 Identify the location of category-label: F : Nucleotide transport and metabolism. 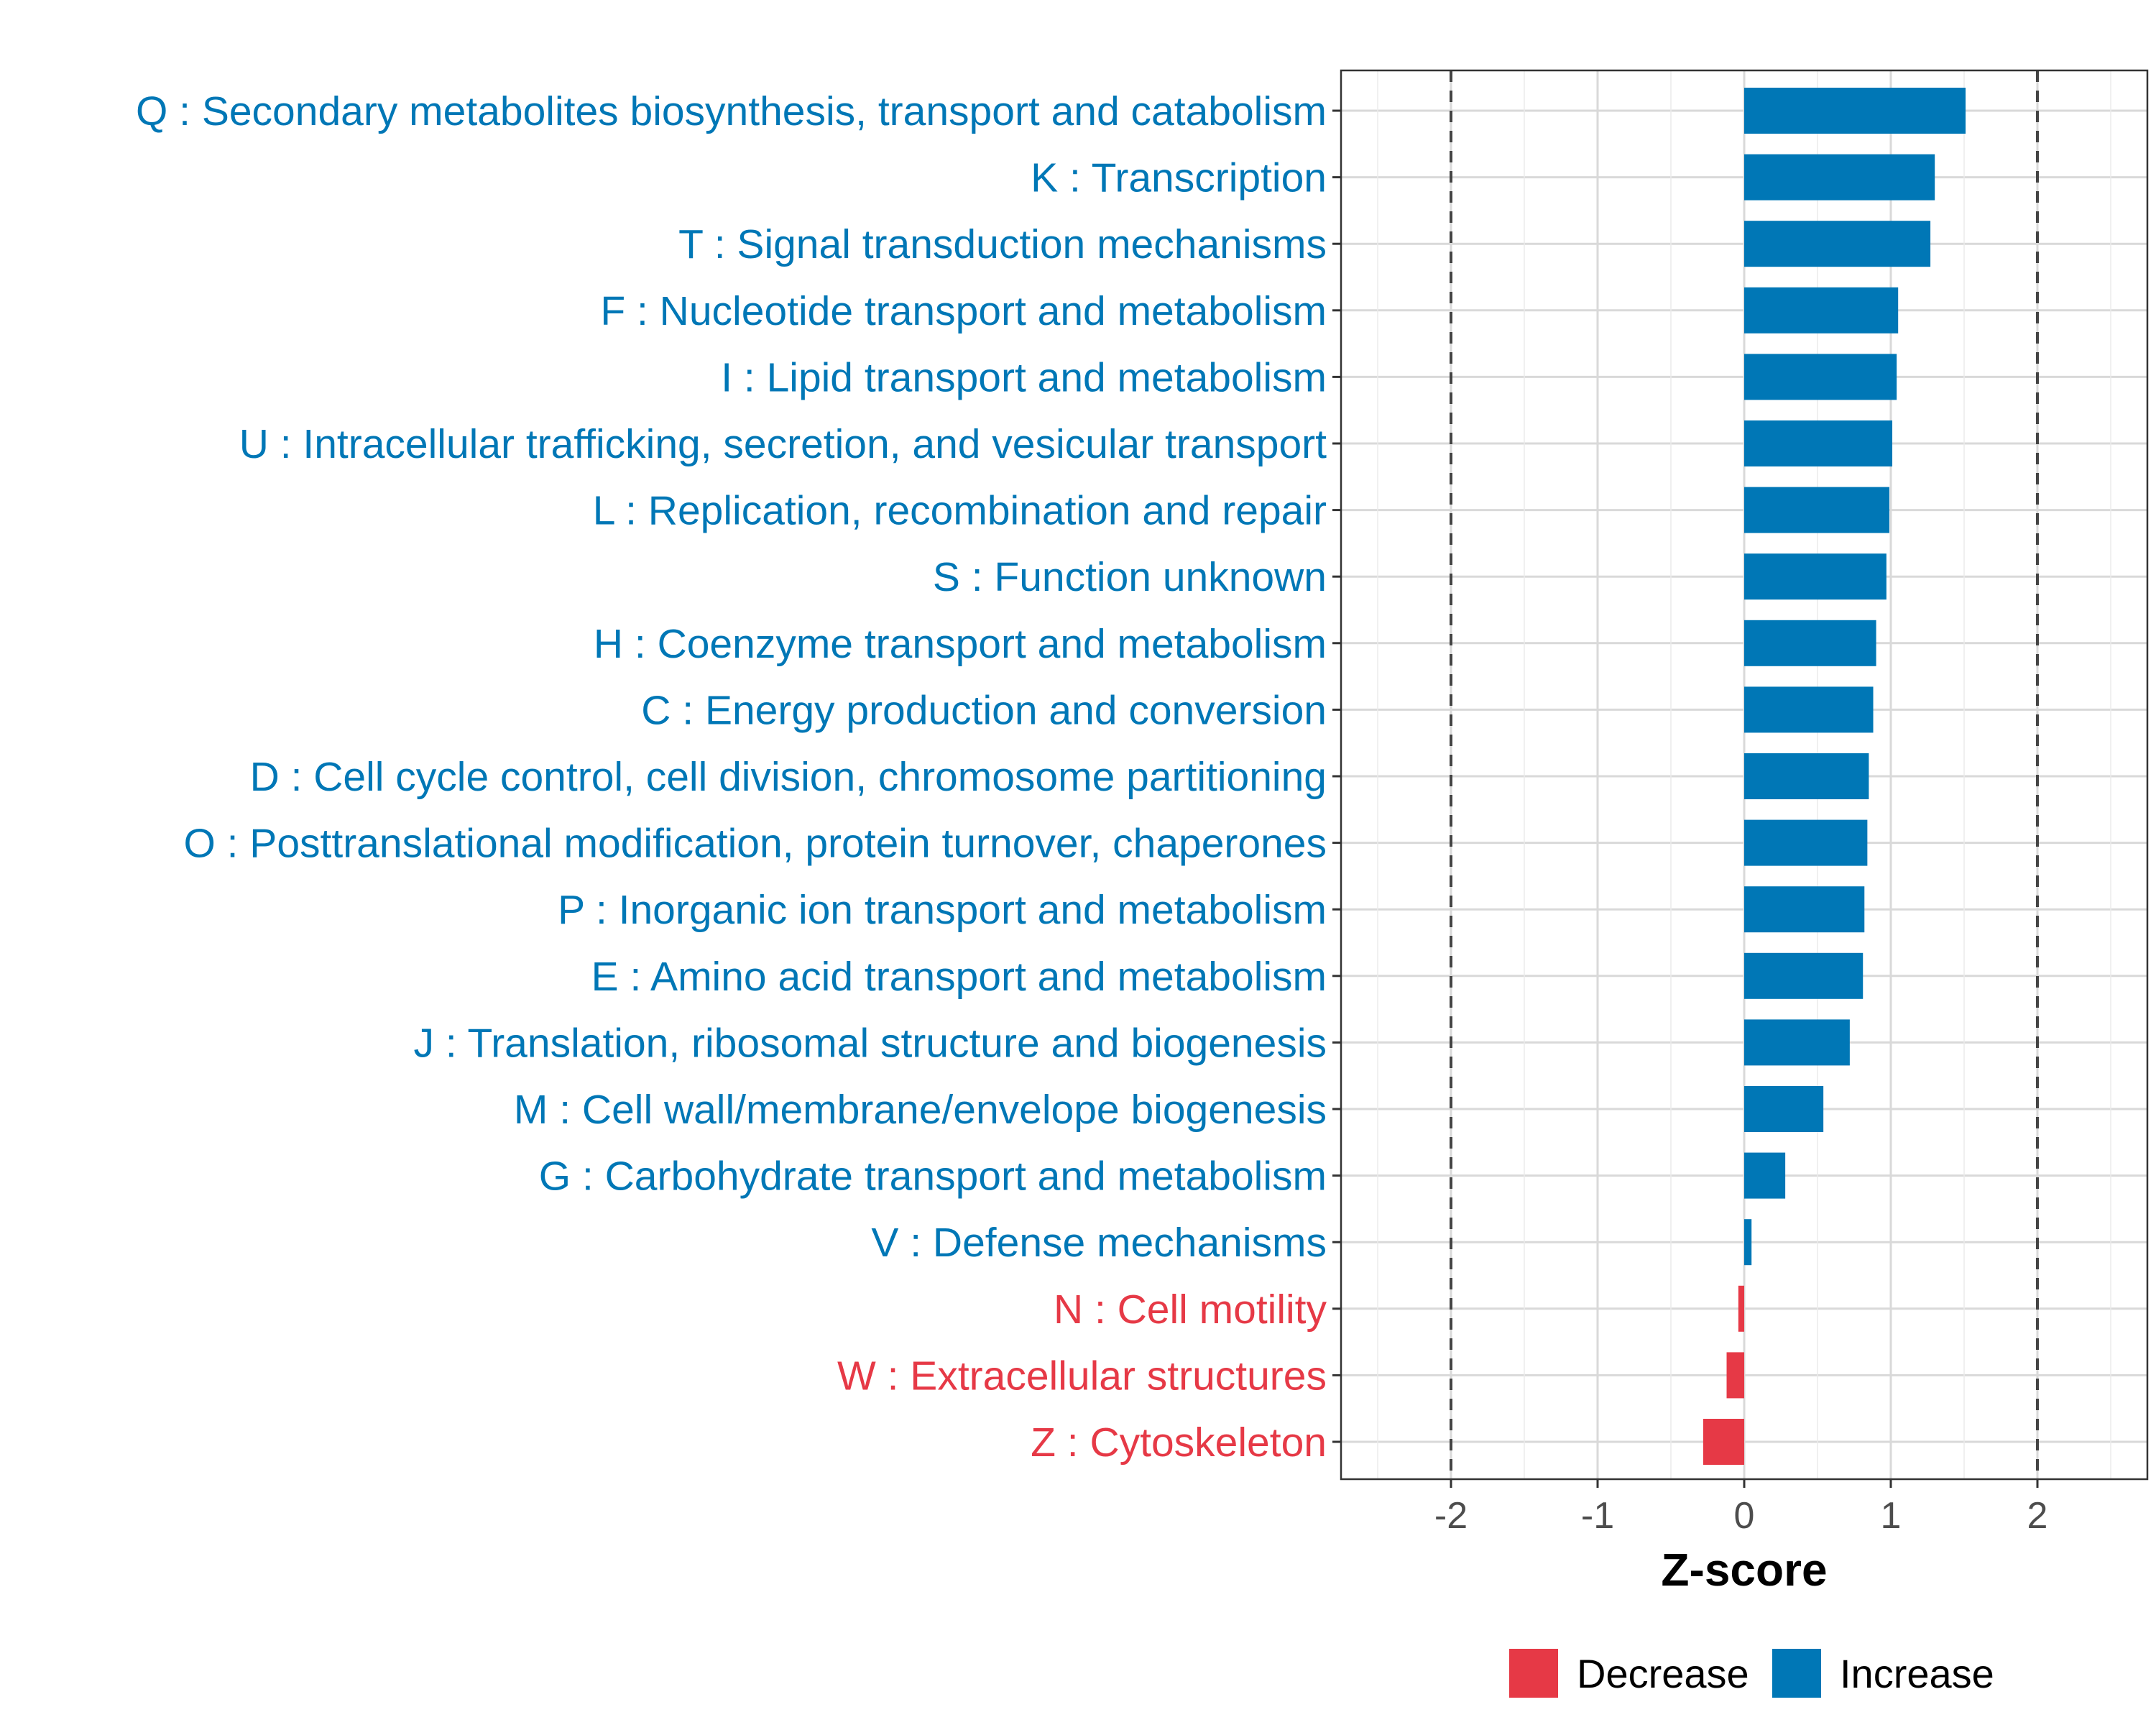
(964, 311).